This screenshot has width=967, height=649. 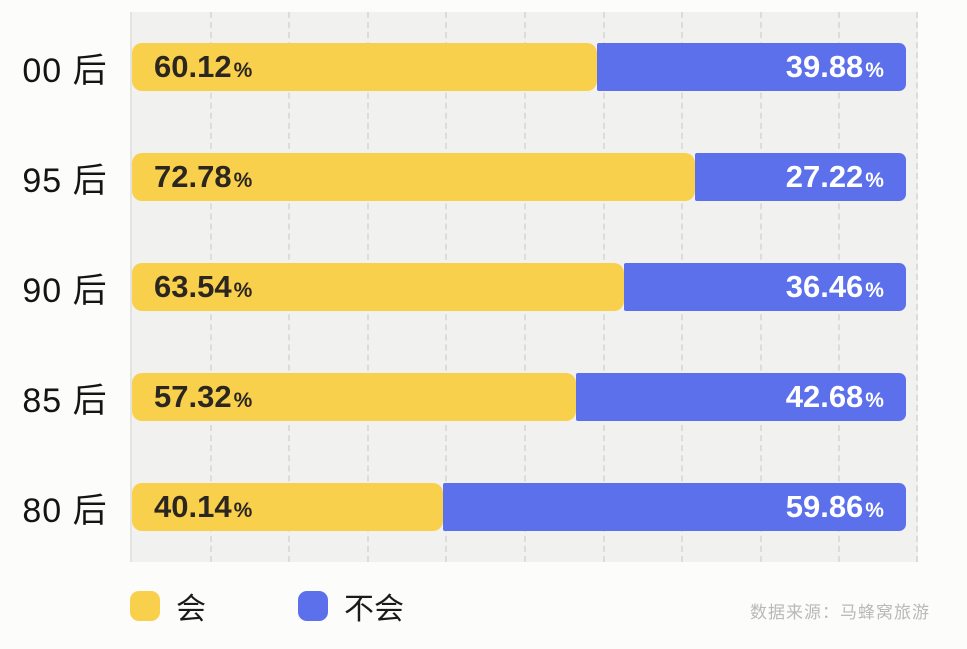 What do you see at coordinates (203, 286) in the screenshot?
I see `bar-value-label: 63.54%` at bounding box center [203, 286].